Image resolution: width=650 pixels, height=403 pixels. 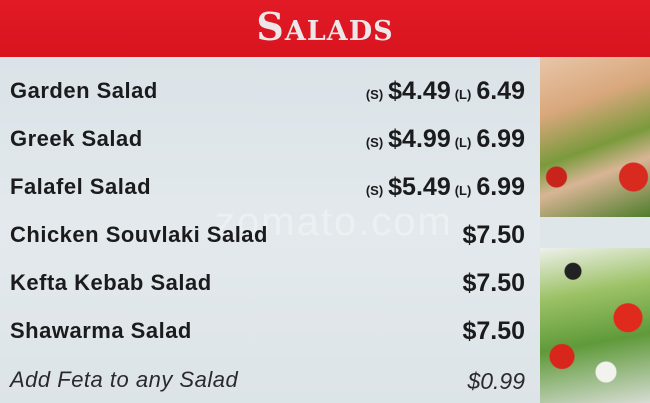 I want to click on small-price: $4.49, so click(x=419, y=91).